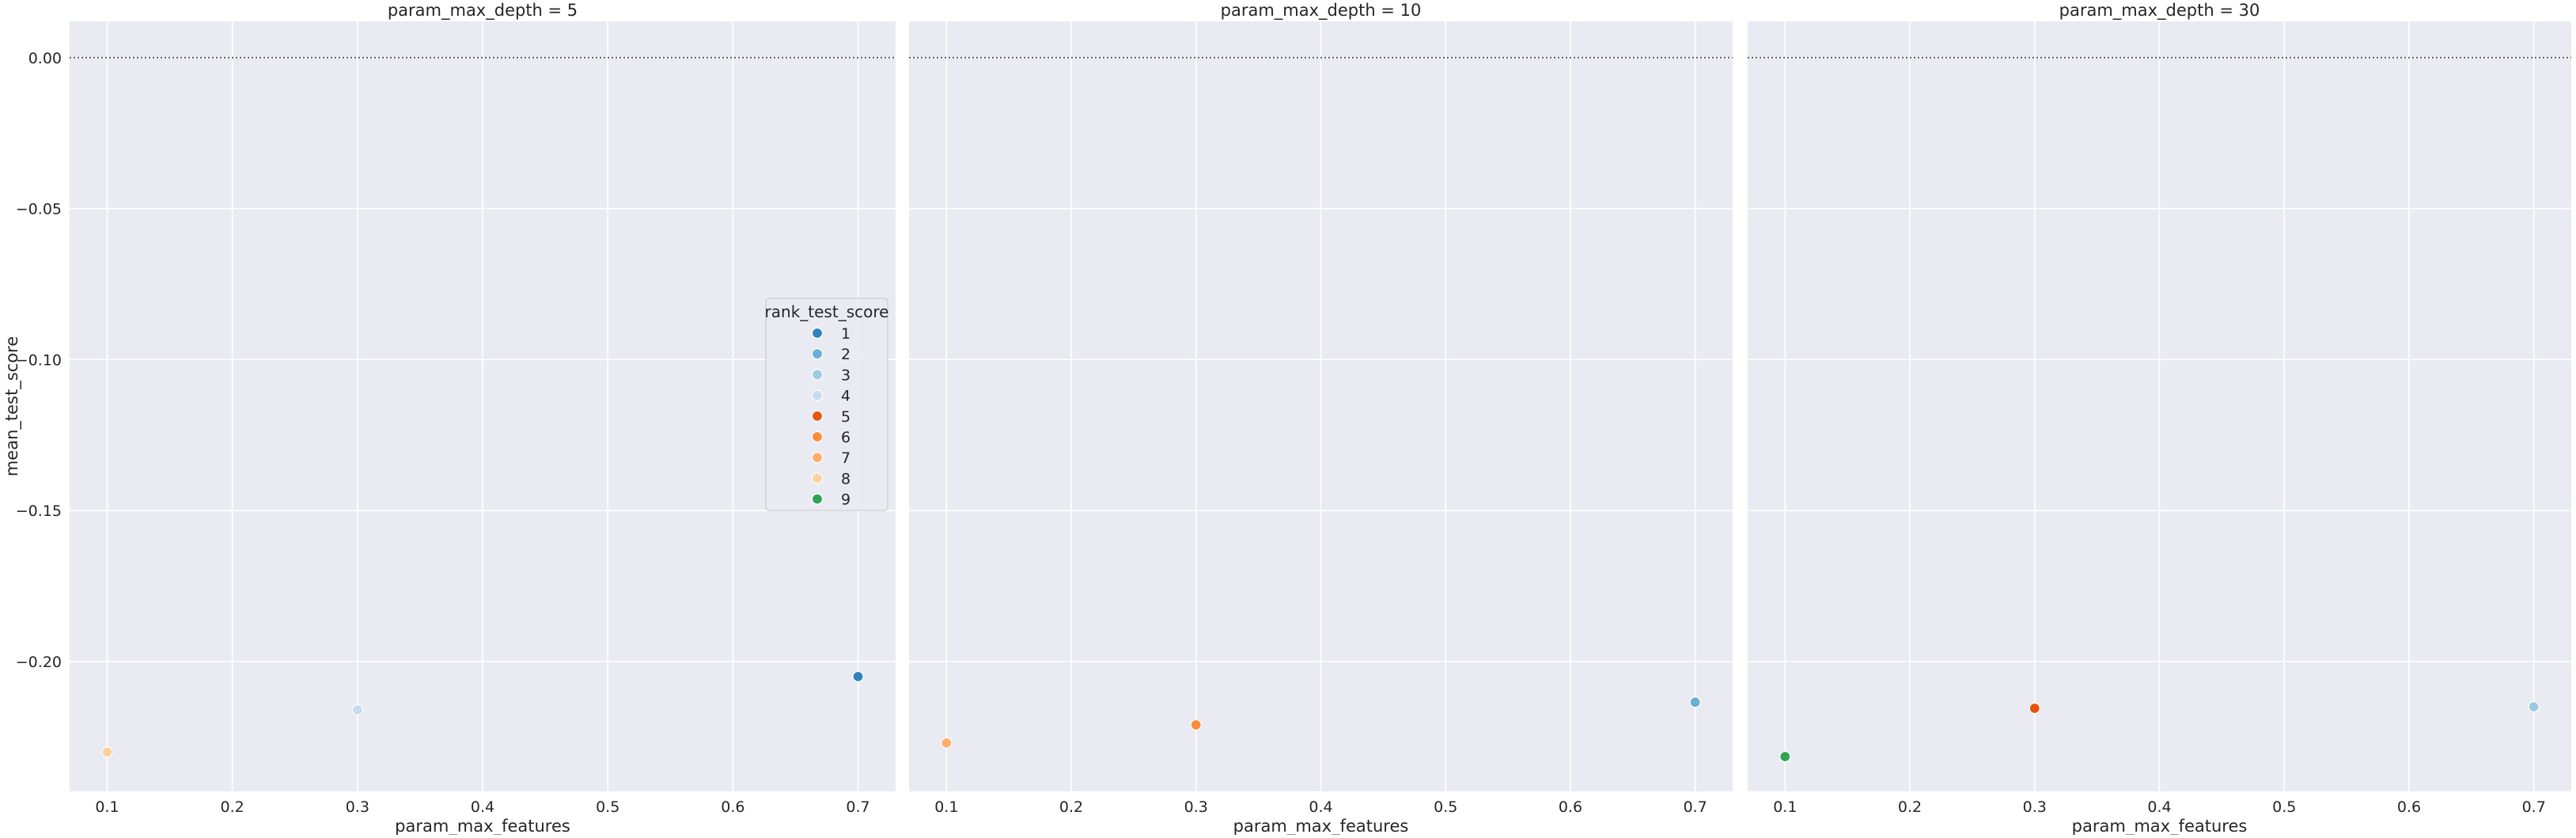  Describe the element at coordinates (845, 500) in the screenshot. I see `legend-label-9: 9` at that location.